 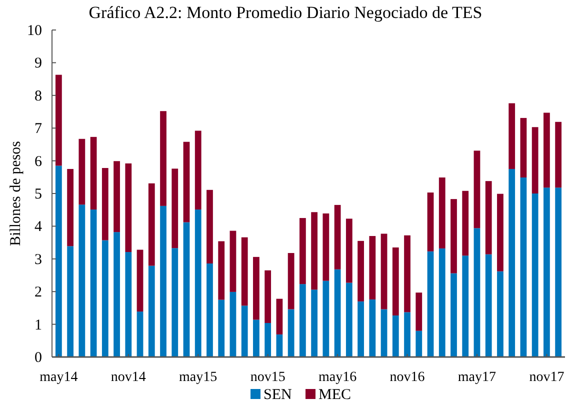 I want to click on x-tick-label: nov17, so click(x=546, y=377).